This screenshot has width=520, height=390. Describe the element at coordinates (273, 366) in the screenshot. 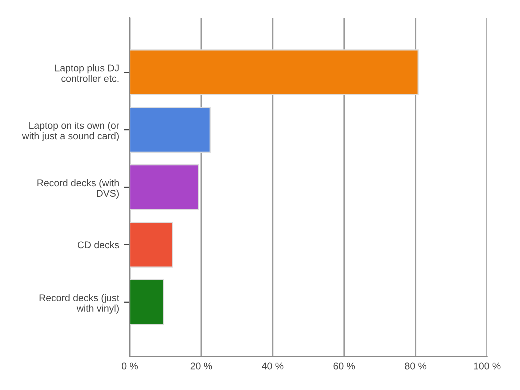

I see `x-tick-label: 40 %` at that location.